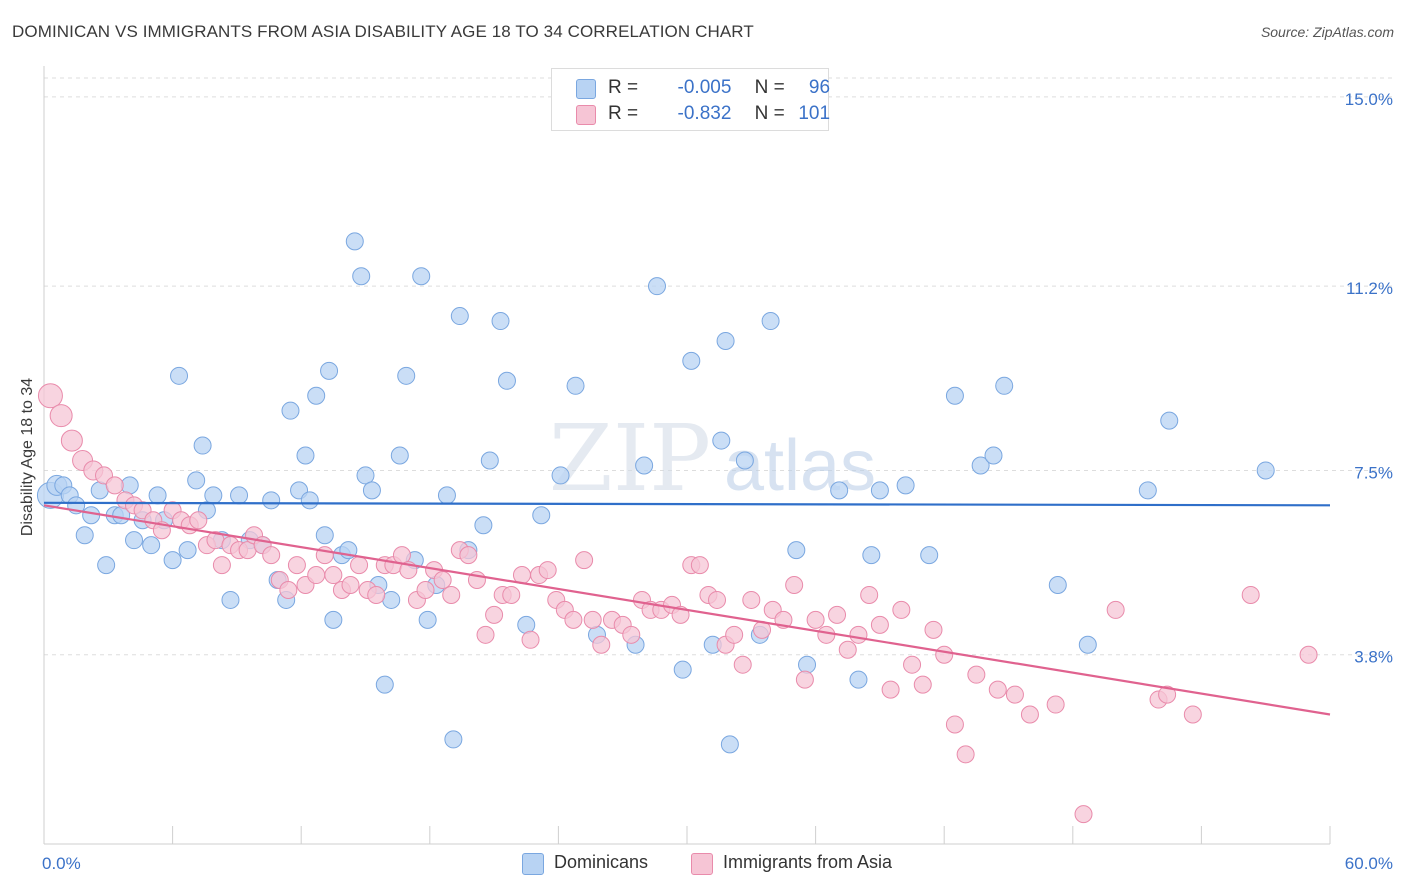 The width and height of the screenshot is (1406, 892). Describe the element at coordinates (1373, 657) in the screenshot. I see `y-tick-label: 3.8%` at that location.